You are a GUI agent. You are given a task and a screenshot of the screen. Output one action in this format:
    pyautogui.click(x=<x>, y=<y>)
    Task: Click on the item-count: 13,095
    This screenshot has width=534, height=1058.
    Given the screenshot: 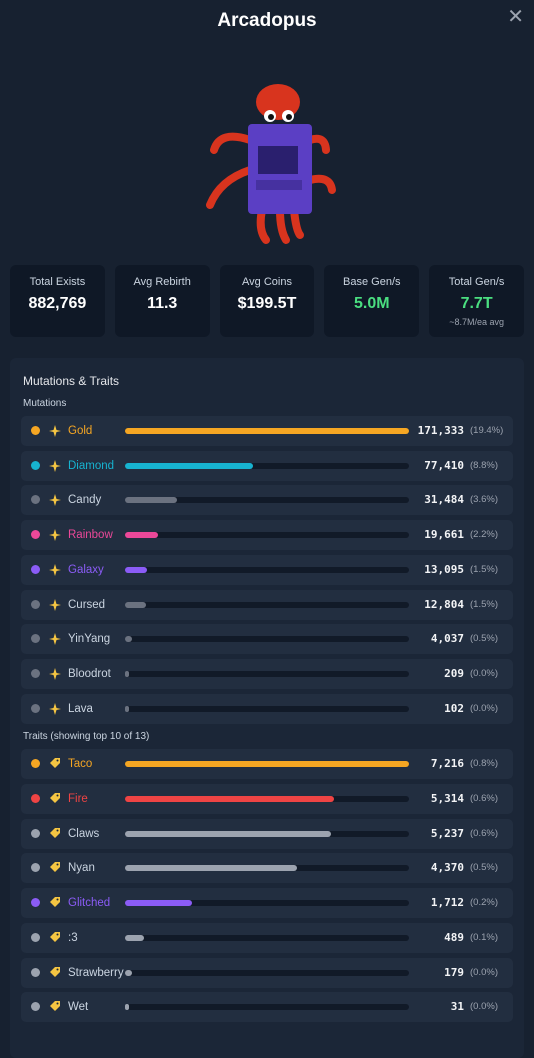 What is the action you would take?
    pyautogui.click(x=444, y=569)
    